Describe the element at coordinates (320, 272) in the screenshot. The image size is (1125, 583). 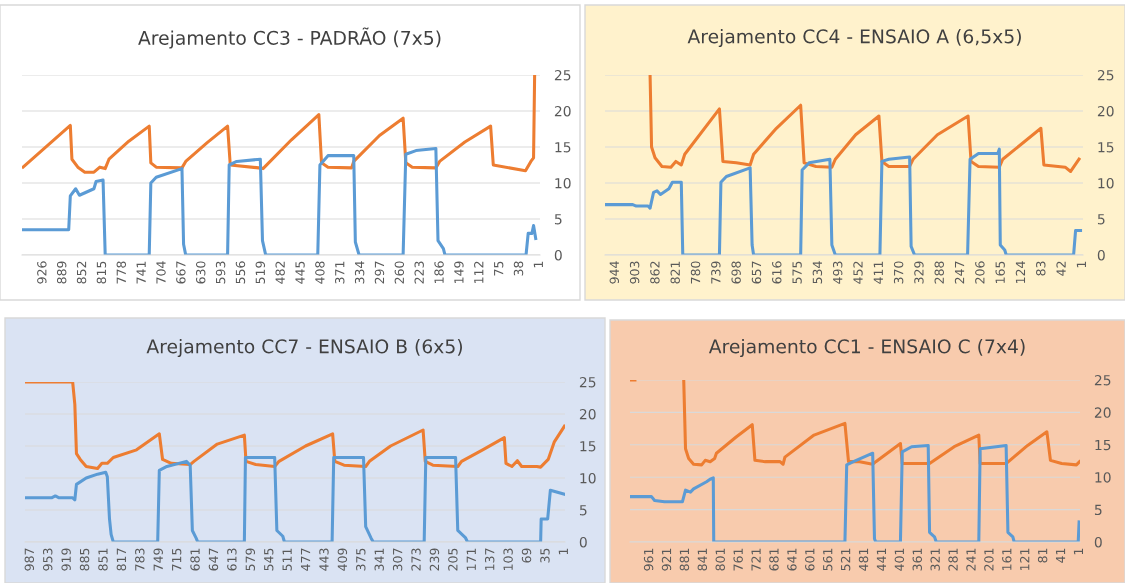
I see `x-tick-label: 408` at that location.